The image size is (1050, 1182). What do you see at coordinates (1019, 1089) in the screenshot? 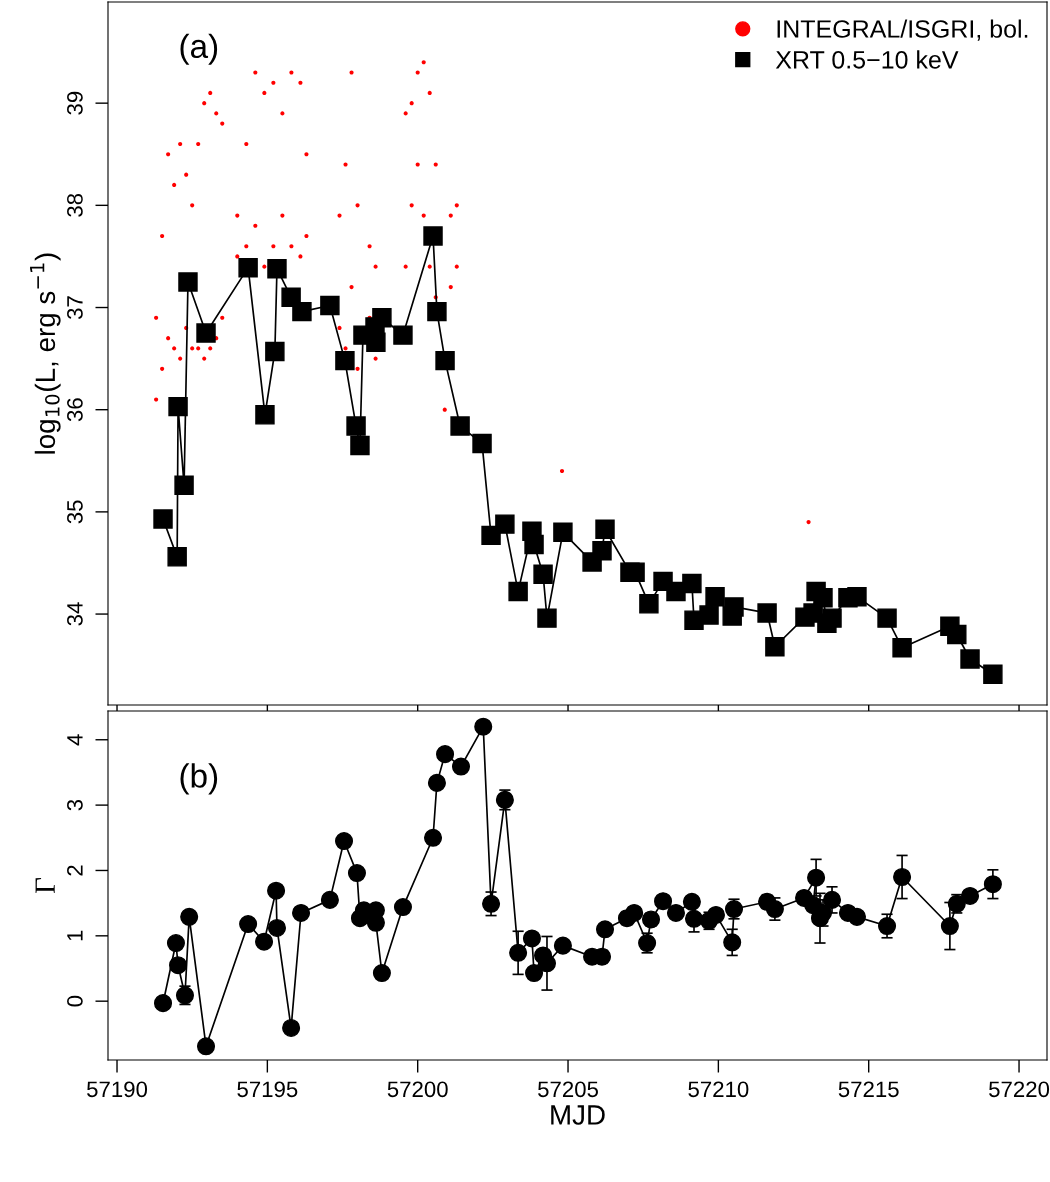
I see `x-tick-label: 57220` at bounding box center [1019, 1089].